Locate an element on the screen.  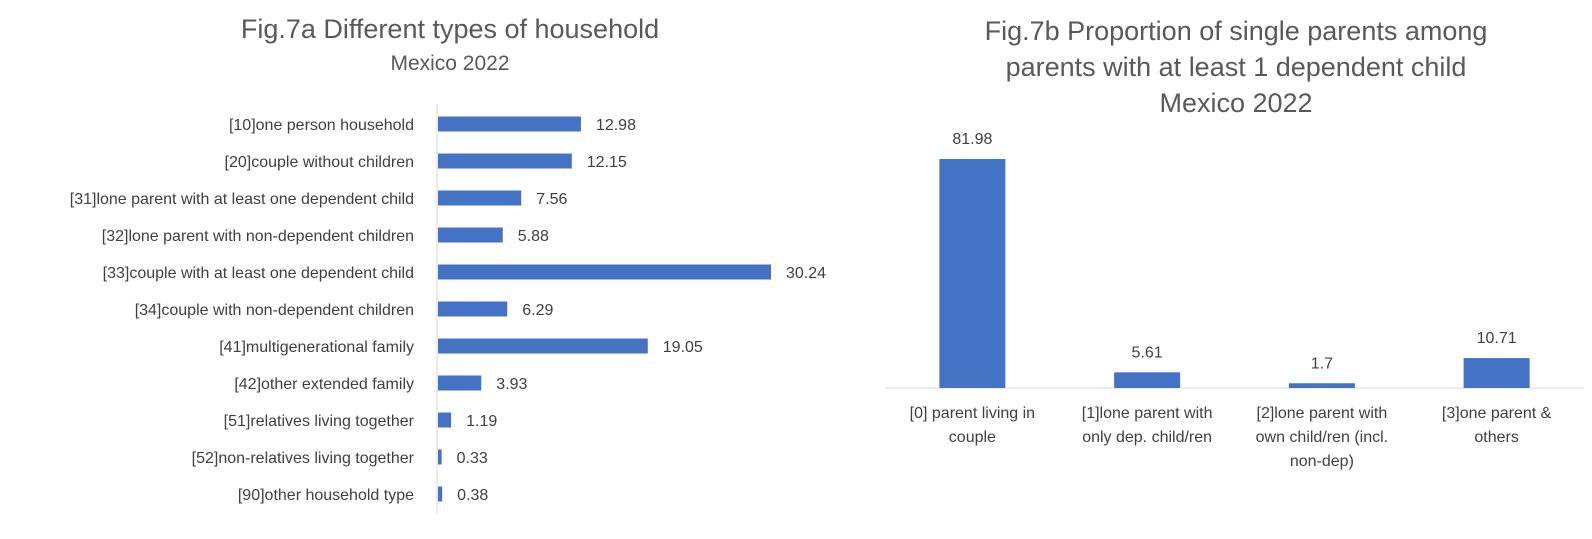
category-label: [20]couple without children is located at coordinates (319, 162).